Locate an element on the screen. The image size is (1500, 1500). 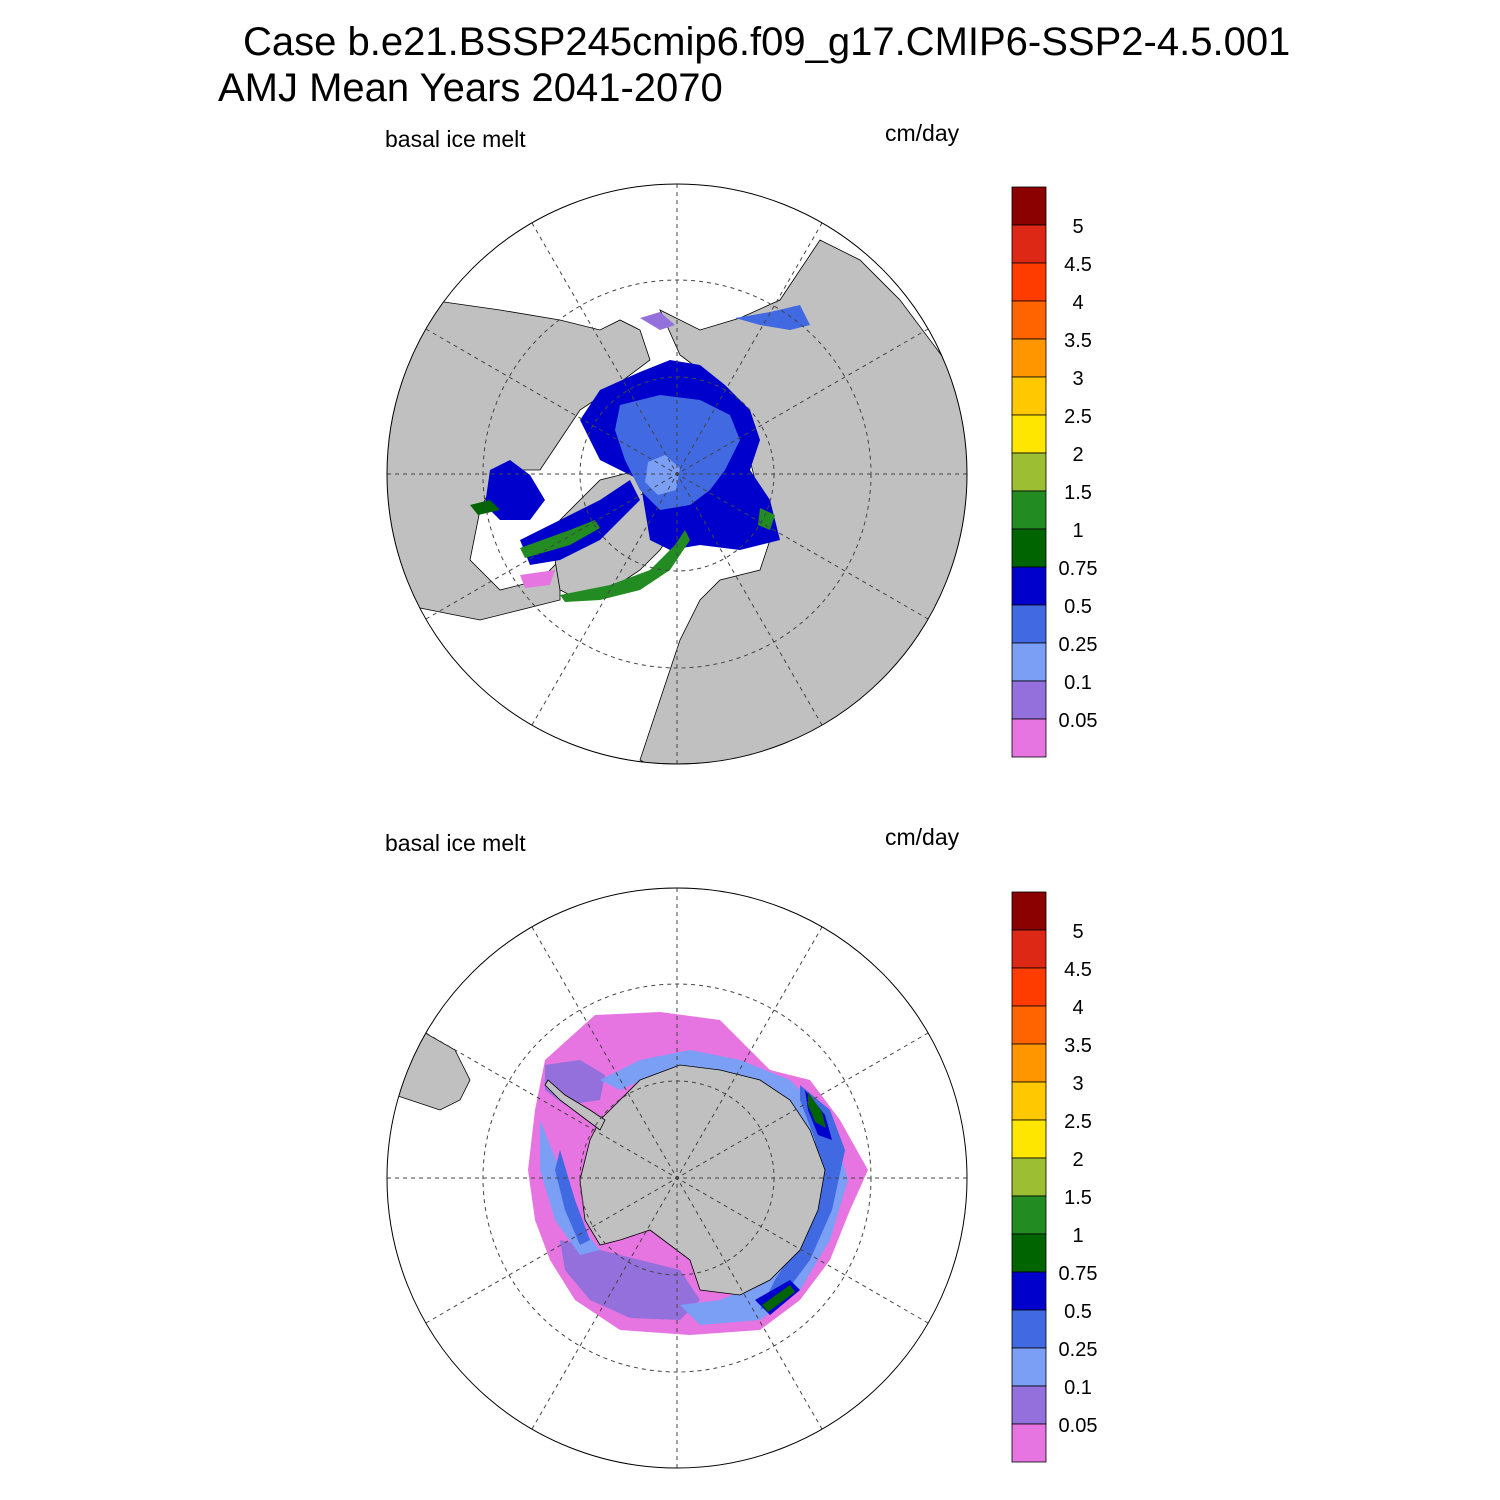
south-colorbar-tick-label: 0.05 is located at coordinates (1078, 1426).